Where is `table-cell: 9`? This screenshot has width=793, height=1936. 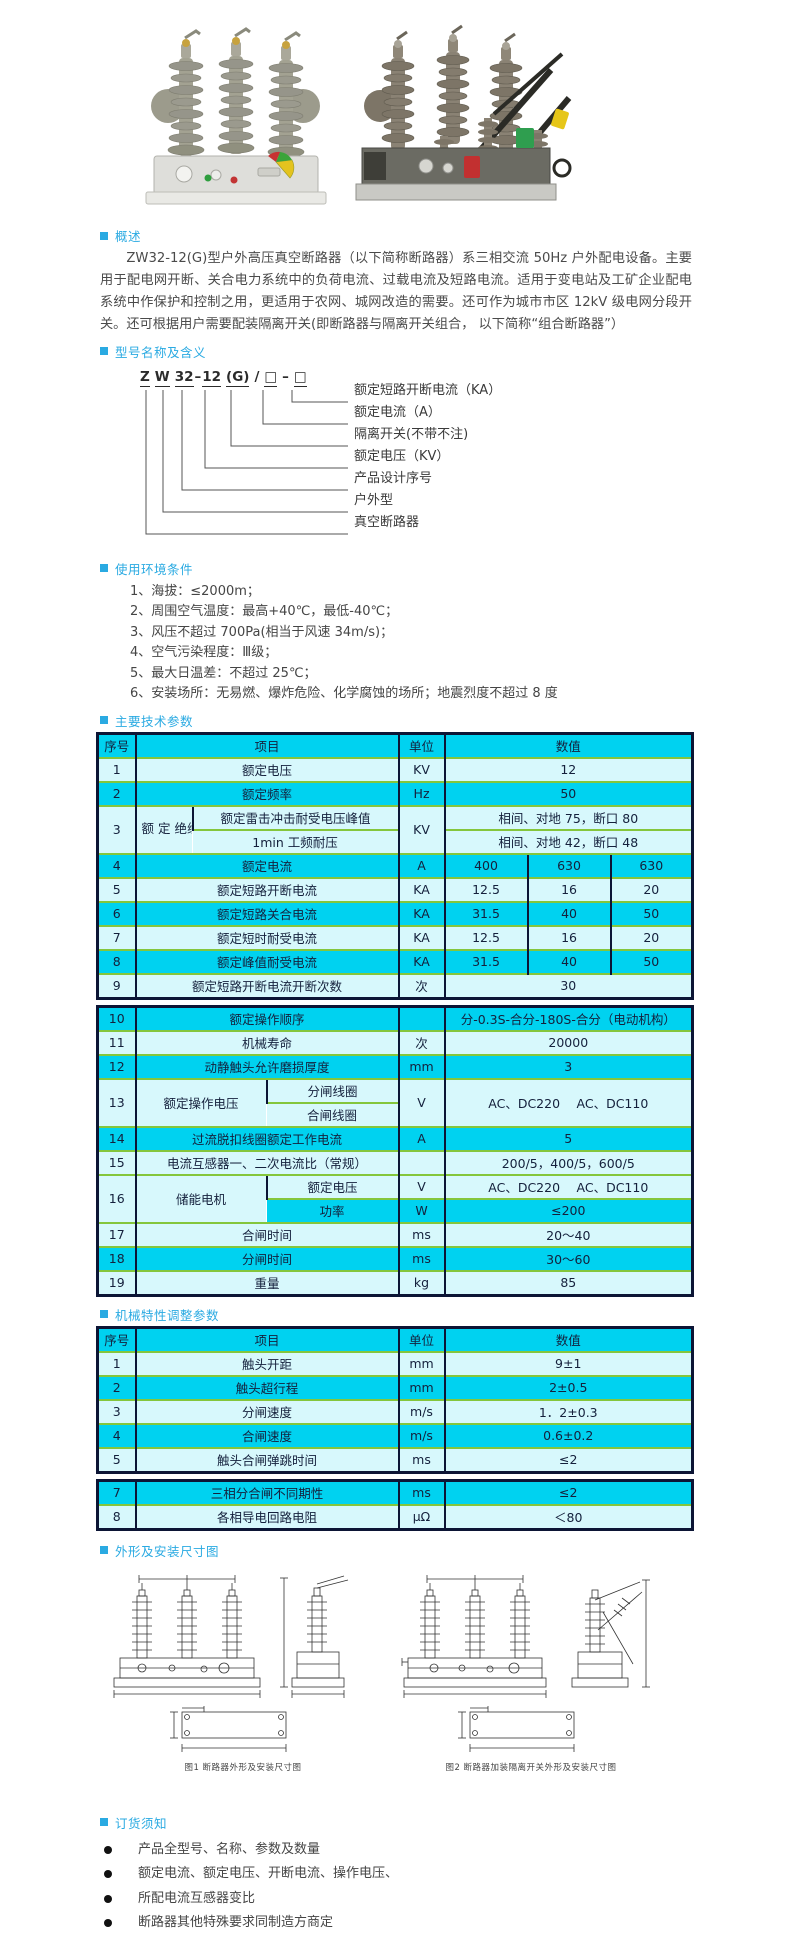
table-cell: 9 is located at coordinates (116, 985).